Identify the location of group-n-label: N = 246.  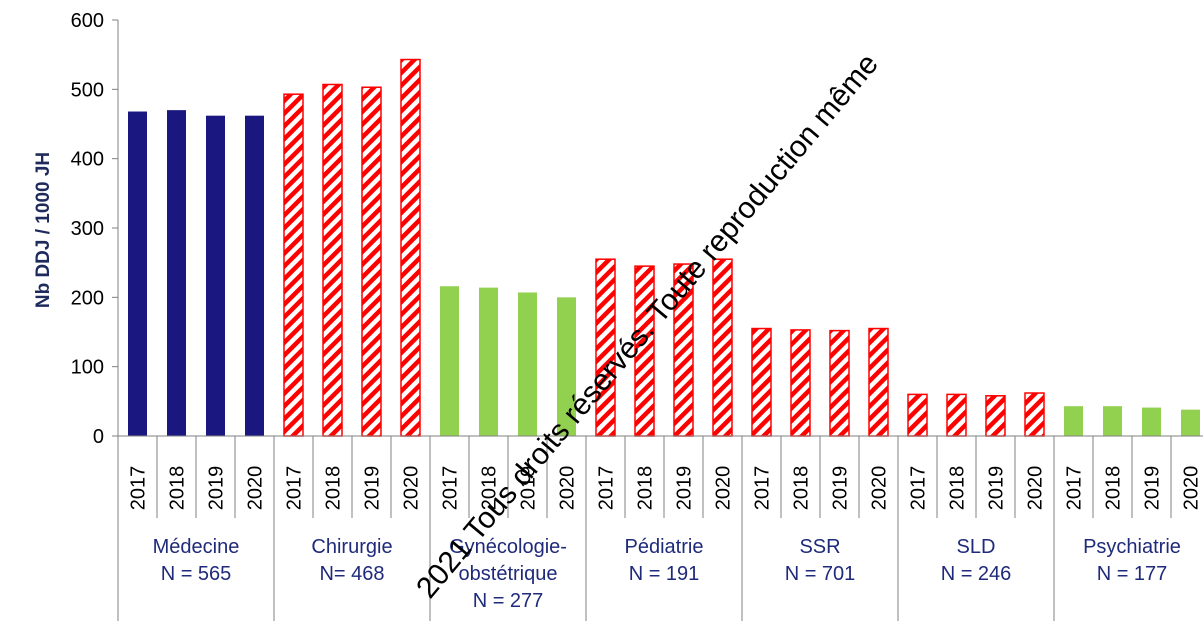
(976, 574).